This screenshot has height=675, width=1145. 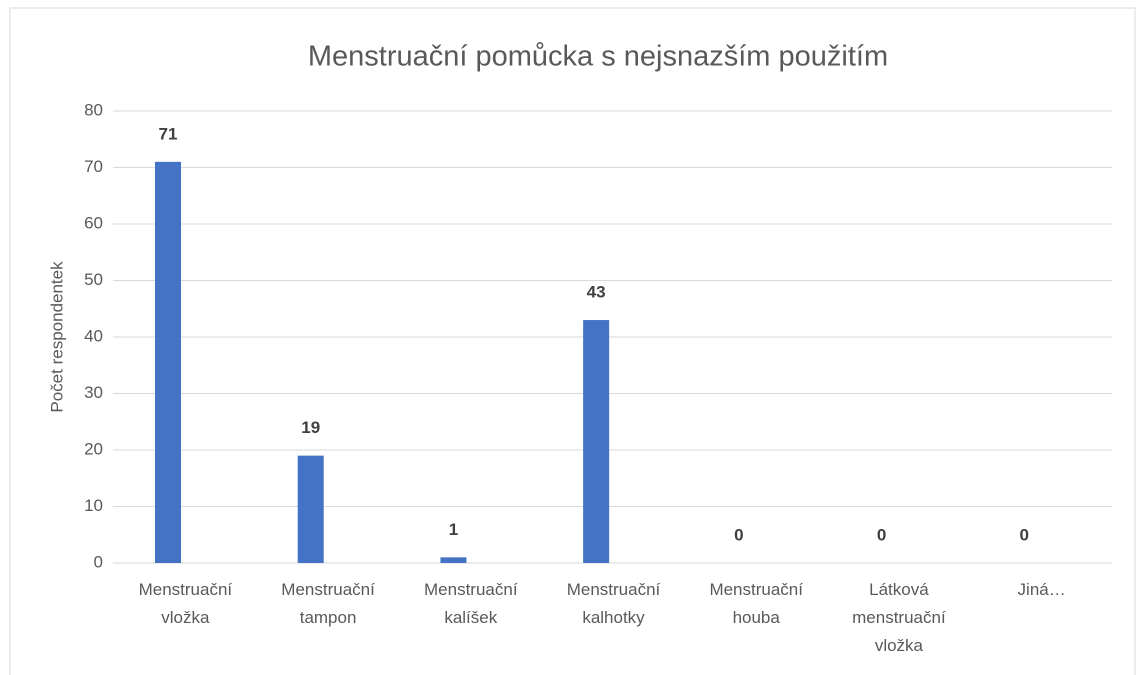 I want to click on y-axis-label: Počet respondentek, so click(x=56, y=337).